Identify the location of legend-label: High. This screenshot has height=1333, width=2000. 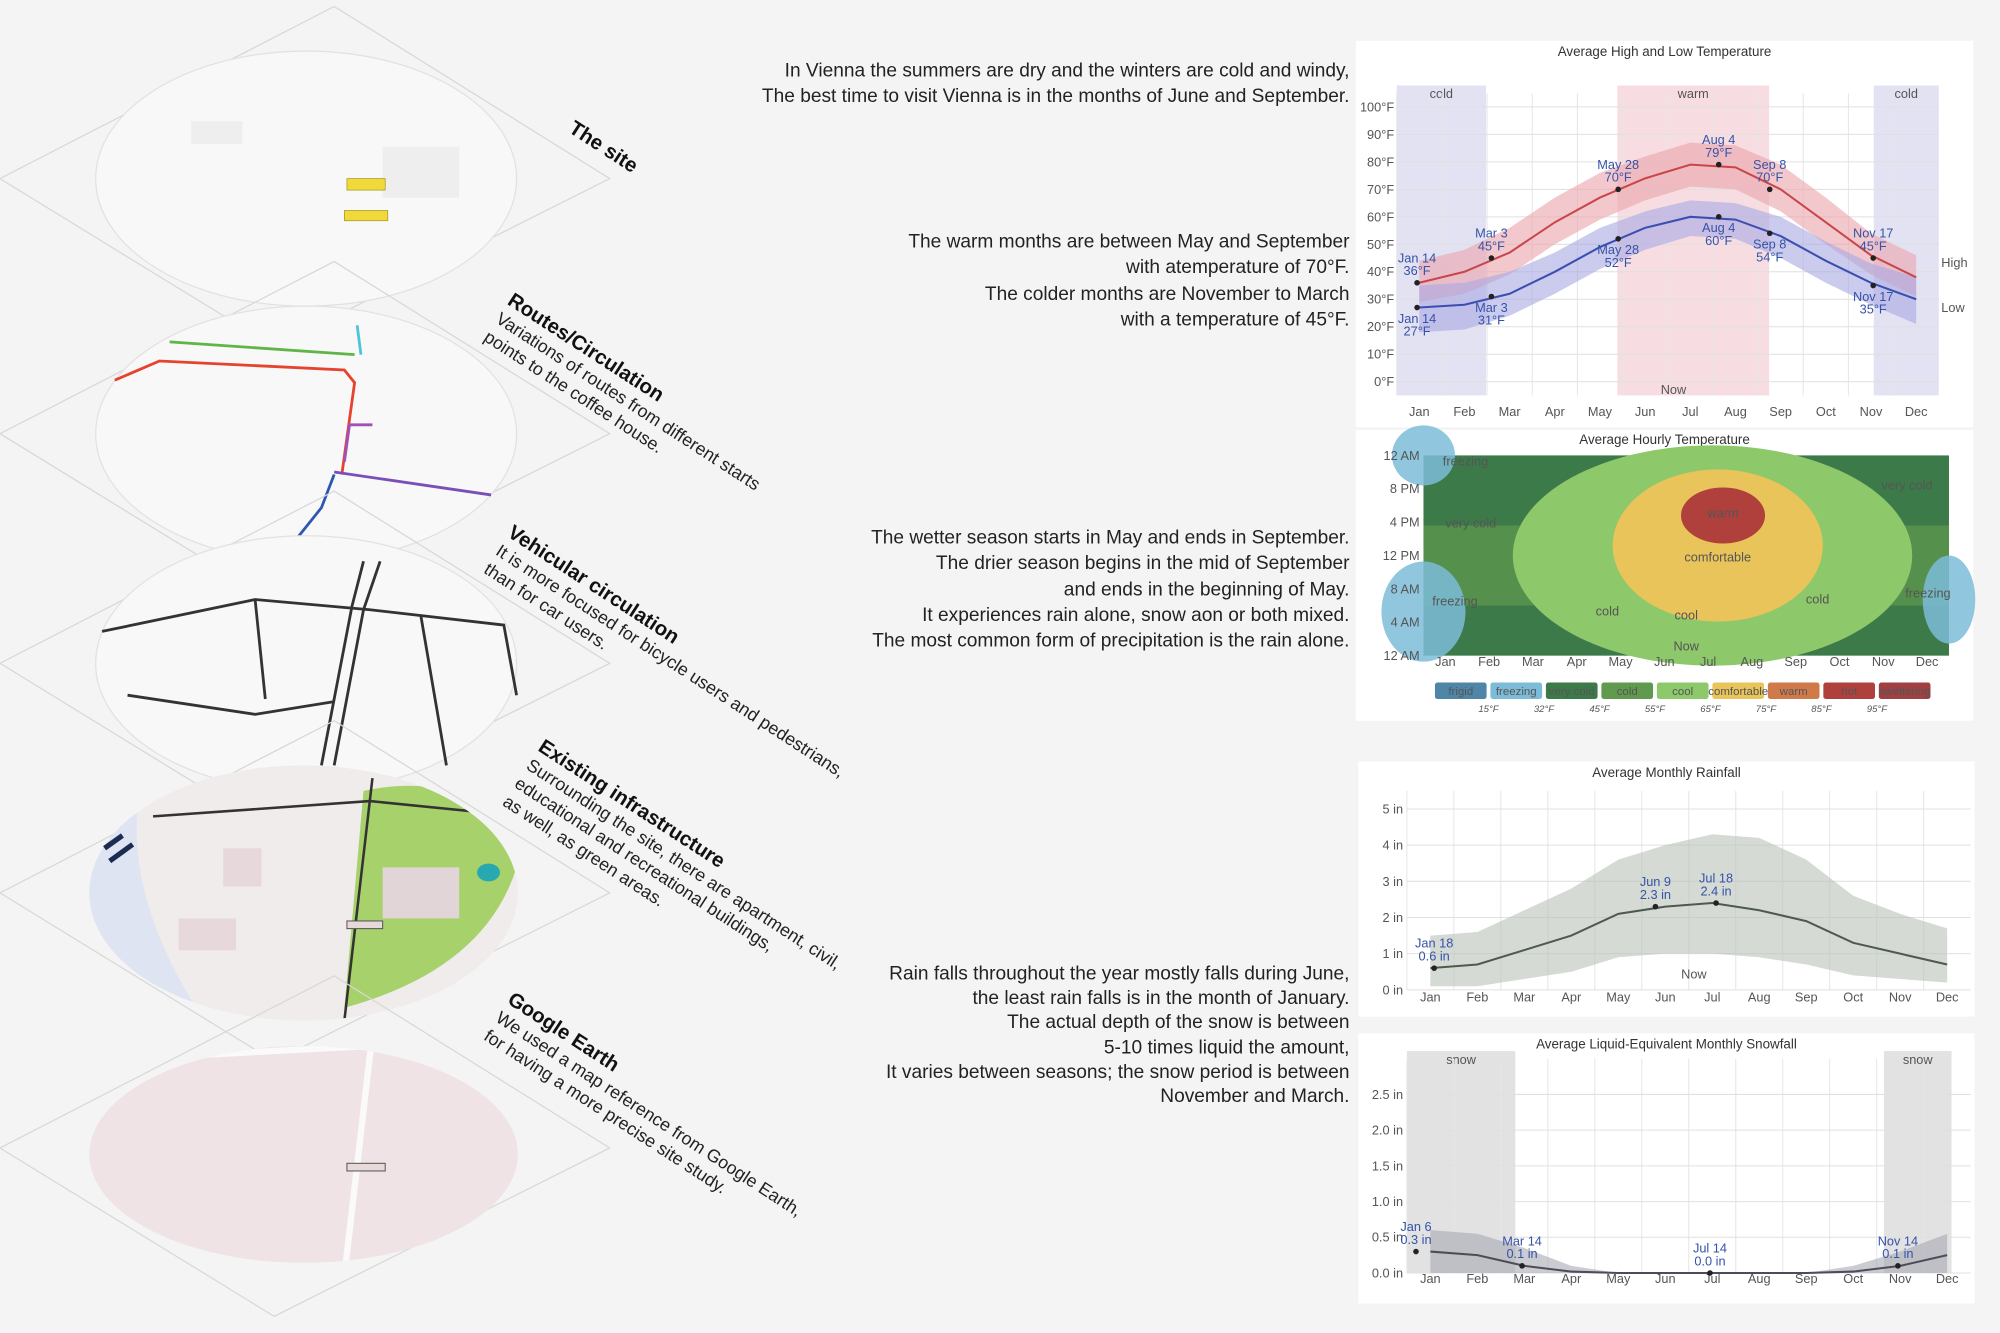
(1954, 262).